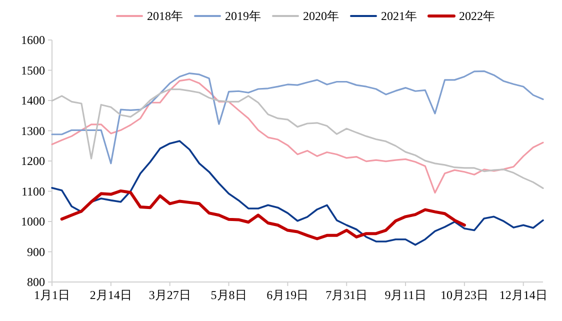 The image size is (562, 321). I want to click on x-tick-label: 5月8日, so click(228, 295).